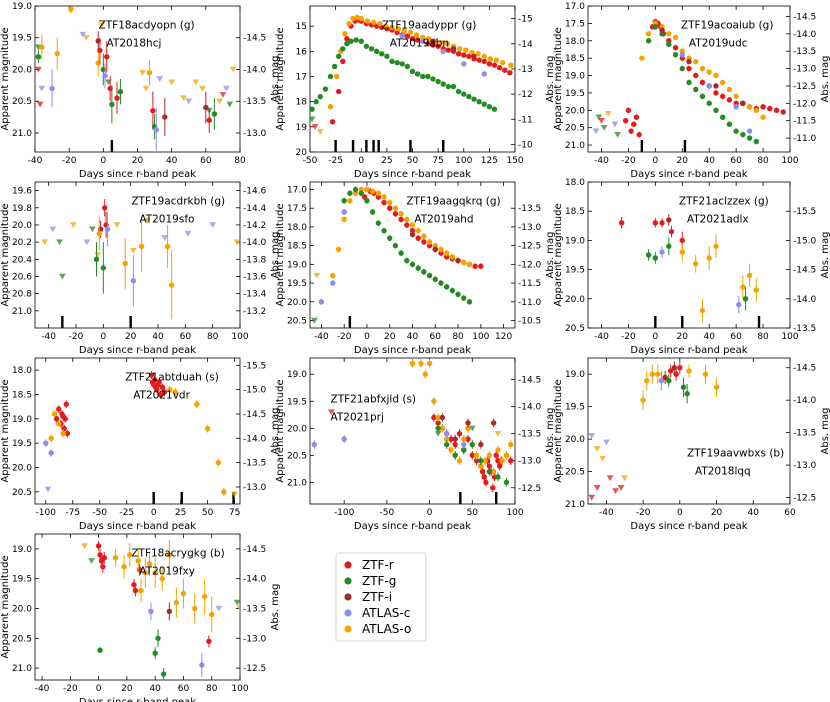  I want to click on y2-tick-label: -13.4, so click(255, 295).